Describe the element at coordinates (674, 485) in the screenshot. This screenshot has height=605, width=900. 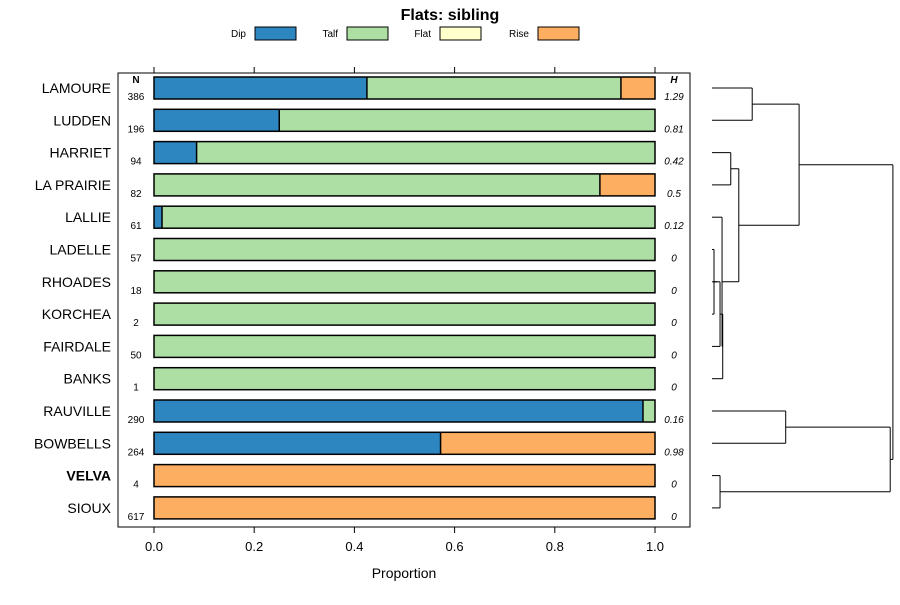
I see `h-value-velva: 0` at that location.